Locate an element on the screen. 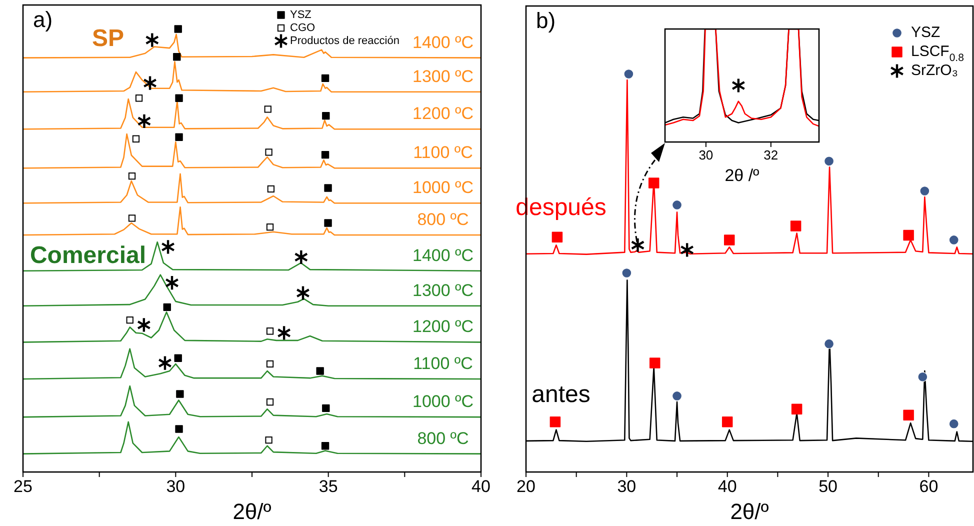 The height and width of the screenshot is (526, 974). x-tick-label: 35 is located at coordinates (328, 486).